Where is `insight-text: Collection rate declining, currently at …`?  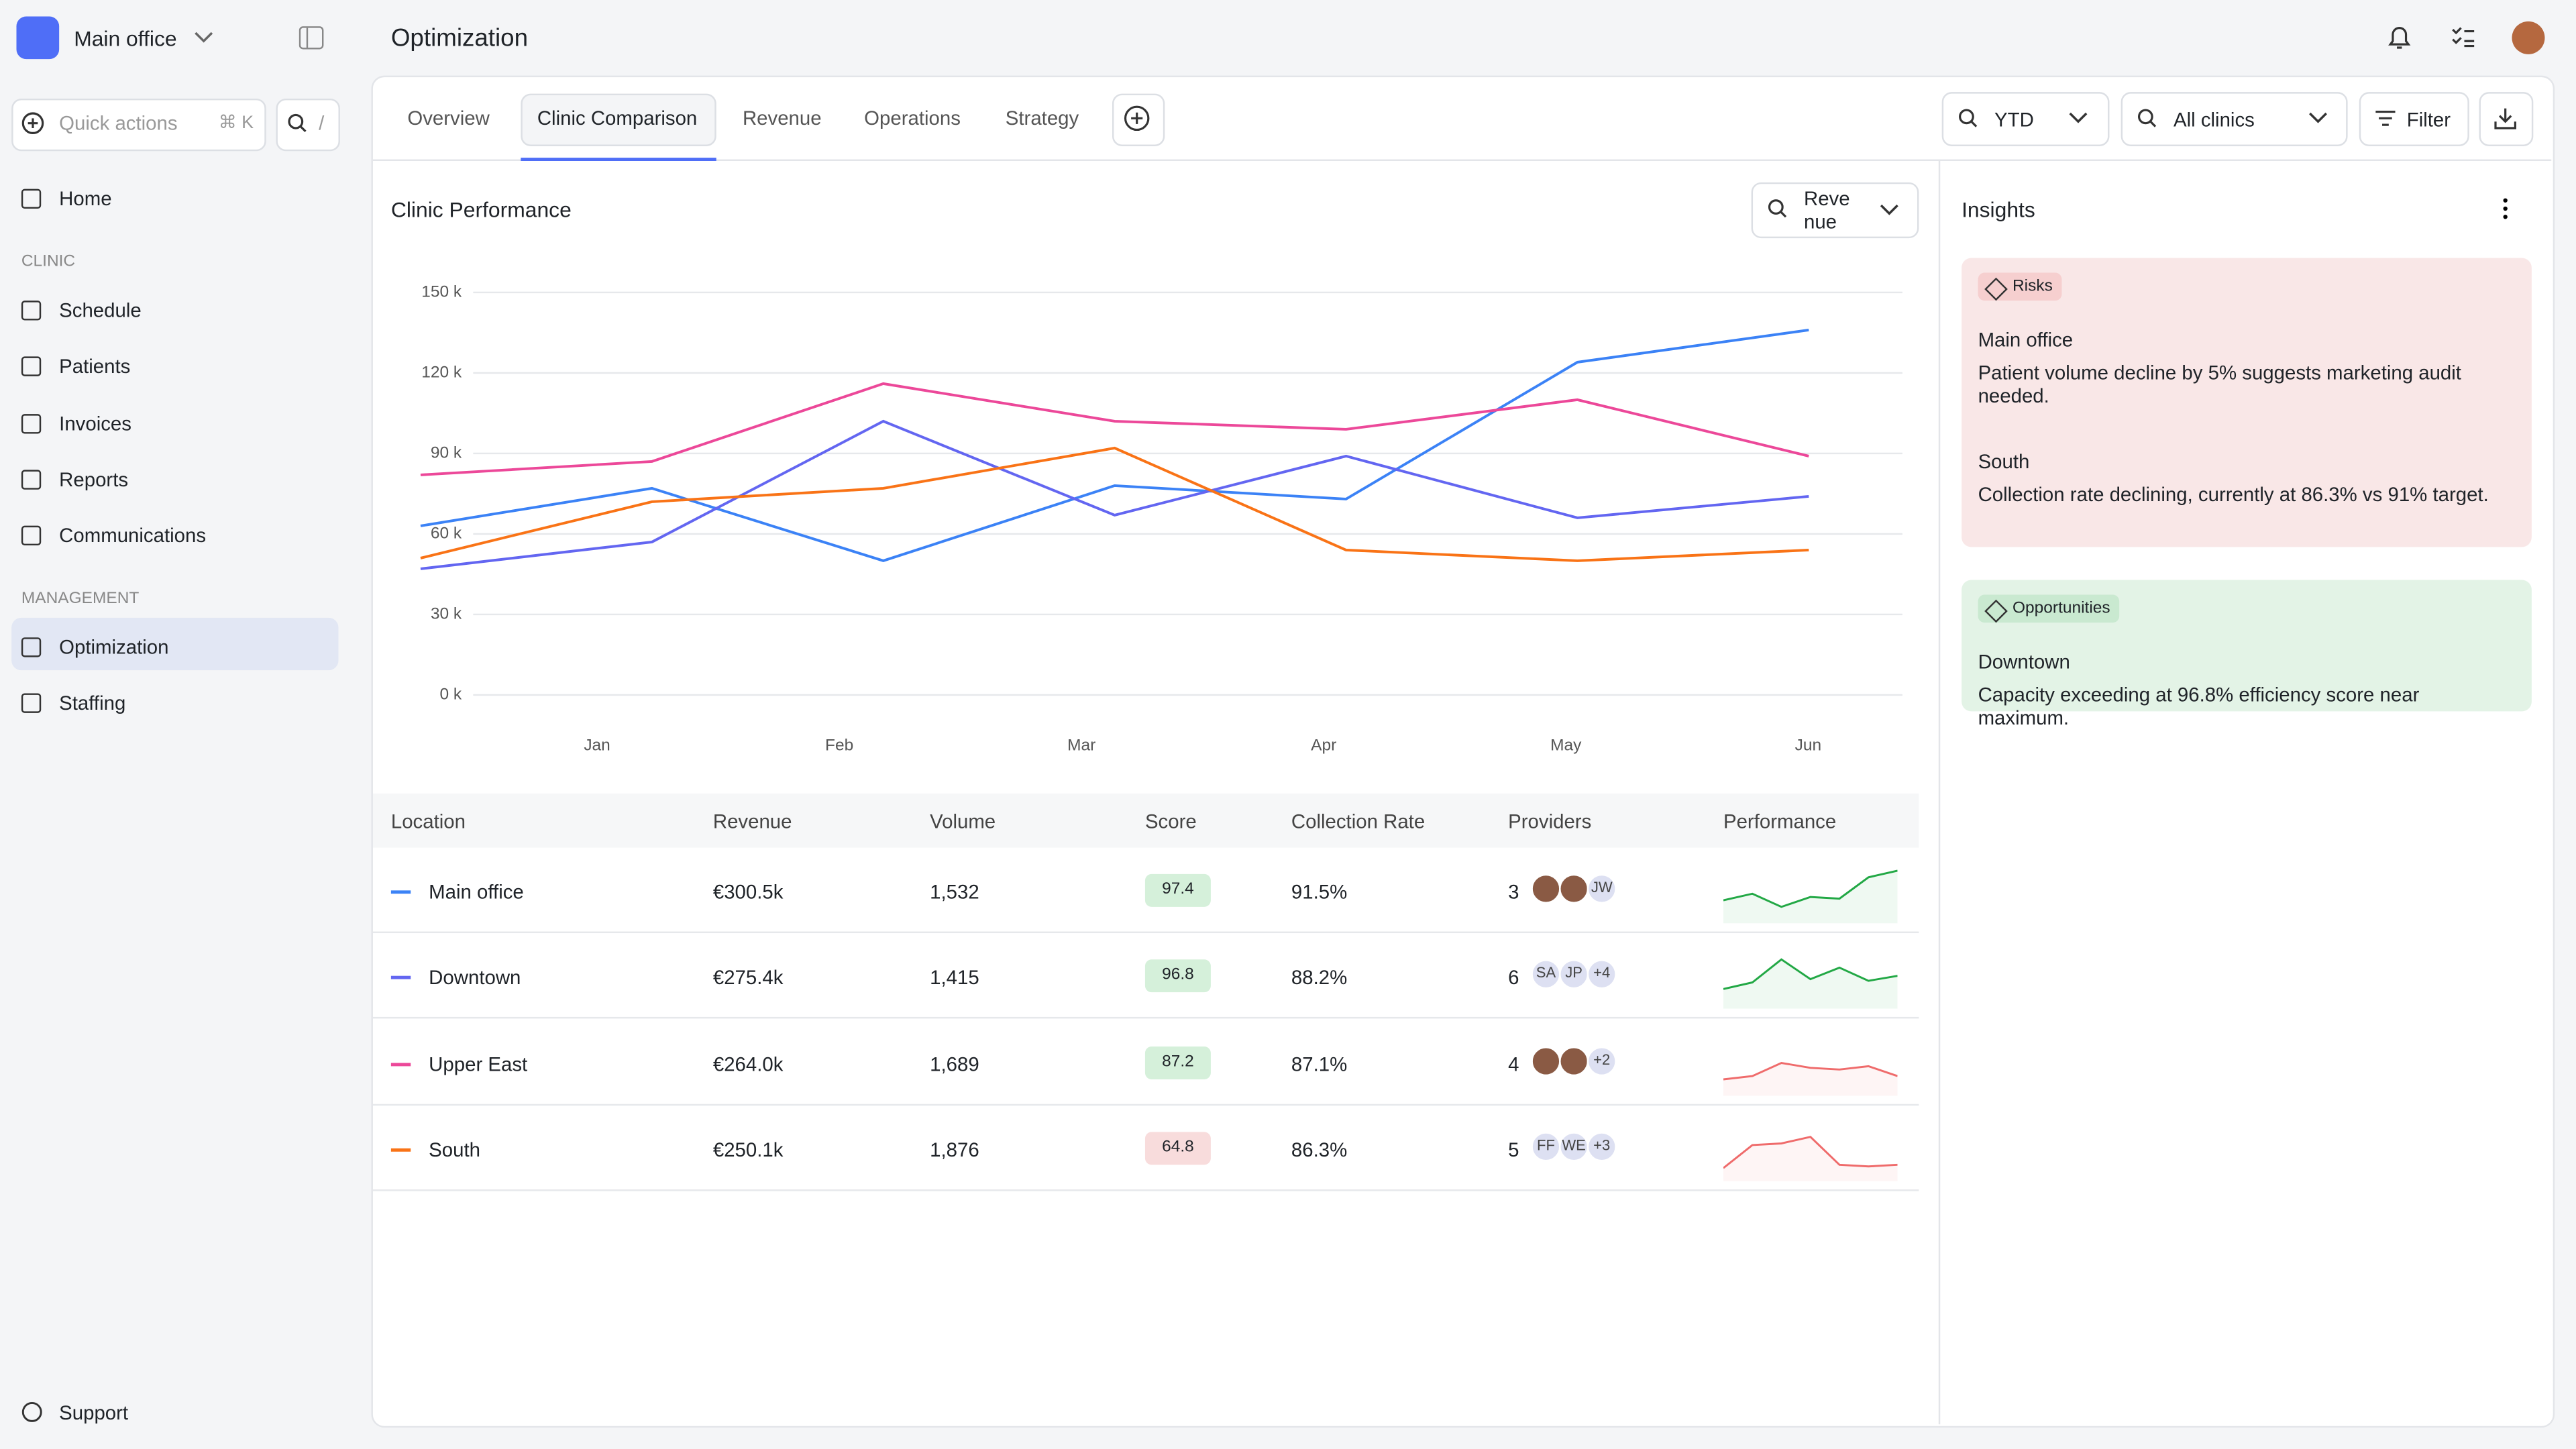 insight-text: Collection rate declining, currently at … is located at coordinates (2233, 494).